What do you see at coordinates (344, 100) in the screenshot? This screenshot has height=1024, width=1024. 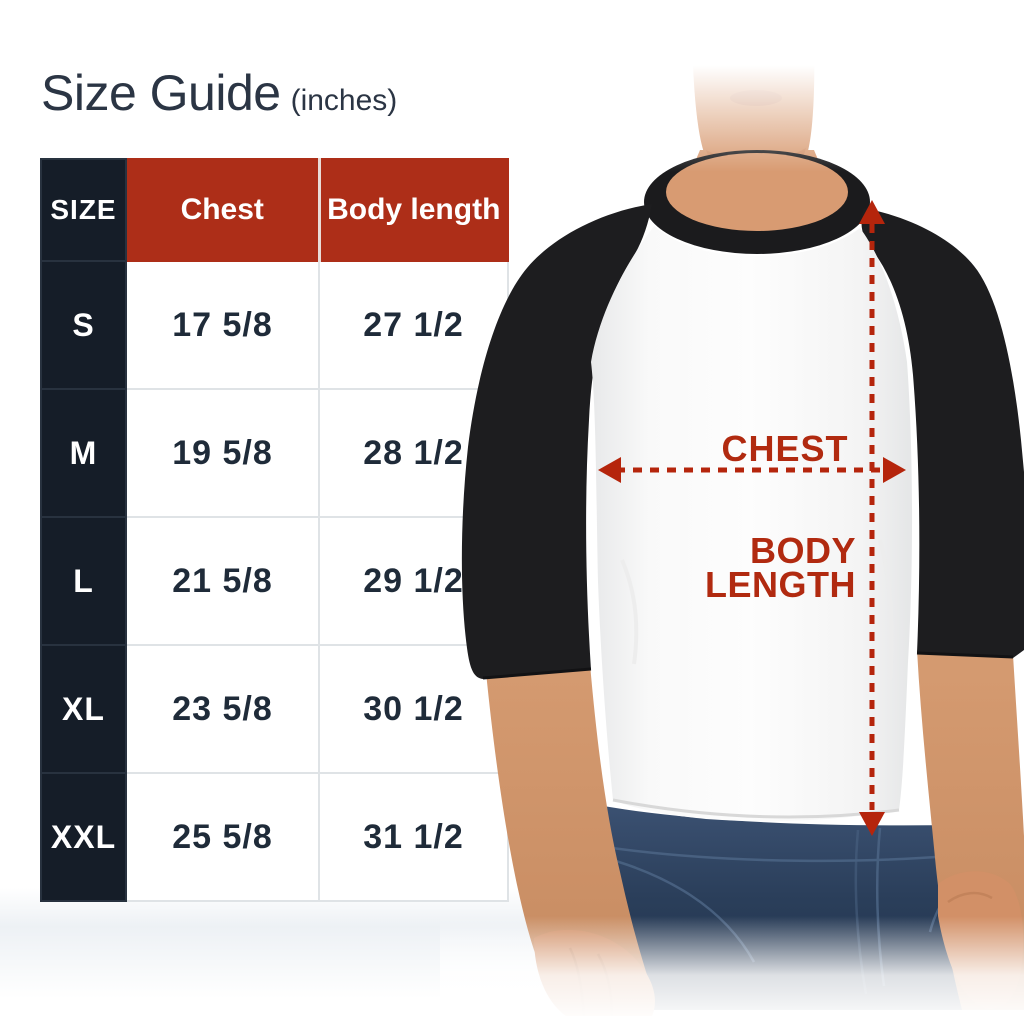 I see `title-unit-label: (inches)` at bounding box center [344, 100].